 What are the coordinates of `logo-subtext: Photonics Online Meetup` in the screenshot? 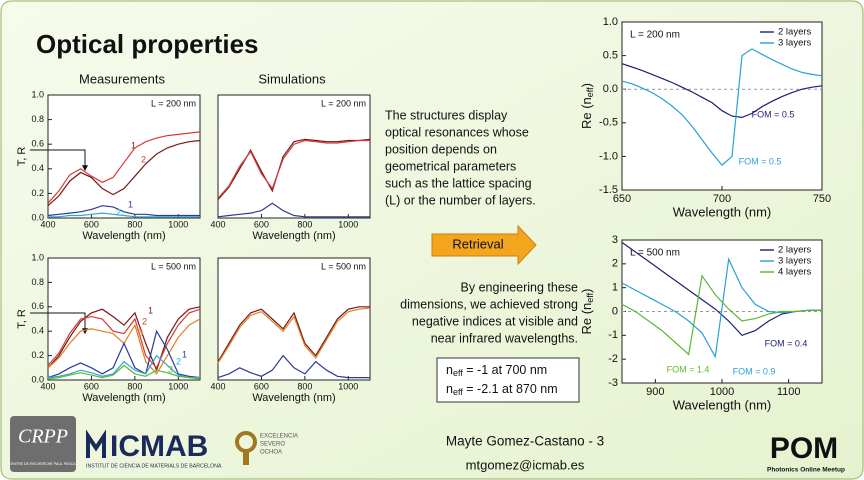 It's located at (806, 470).